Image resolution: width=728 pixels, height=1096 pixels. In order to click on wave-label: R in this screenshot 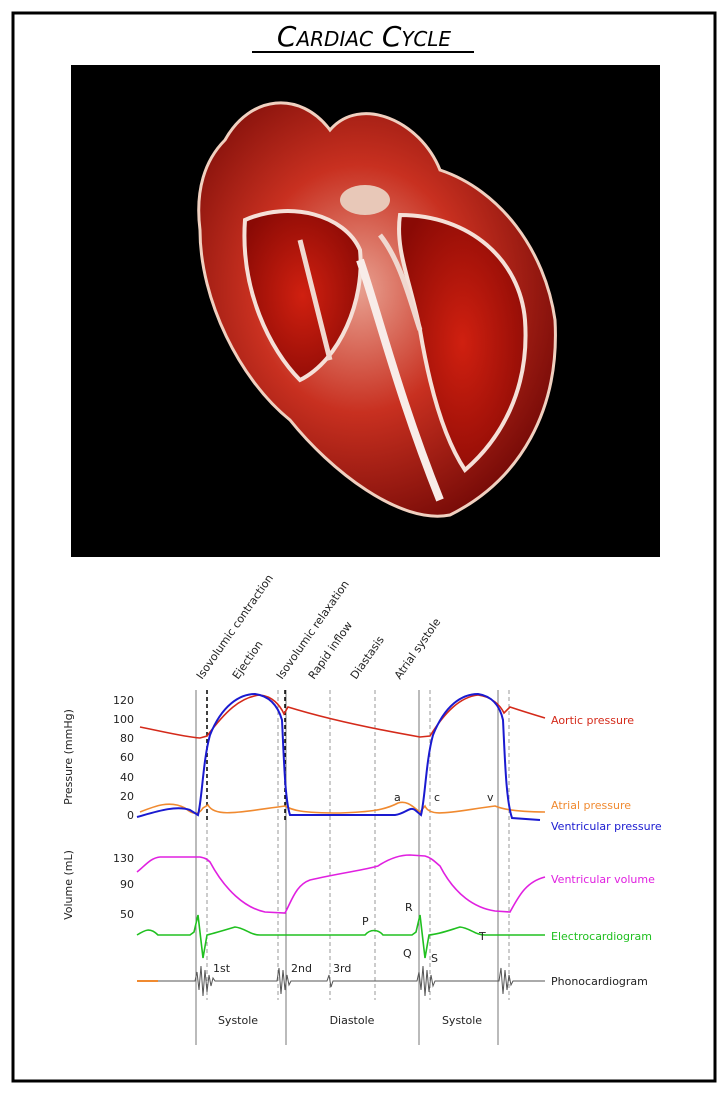, I will do `click(409, 907)`.